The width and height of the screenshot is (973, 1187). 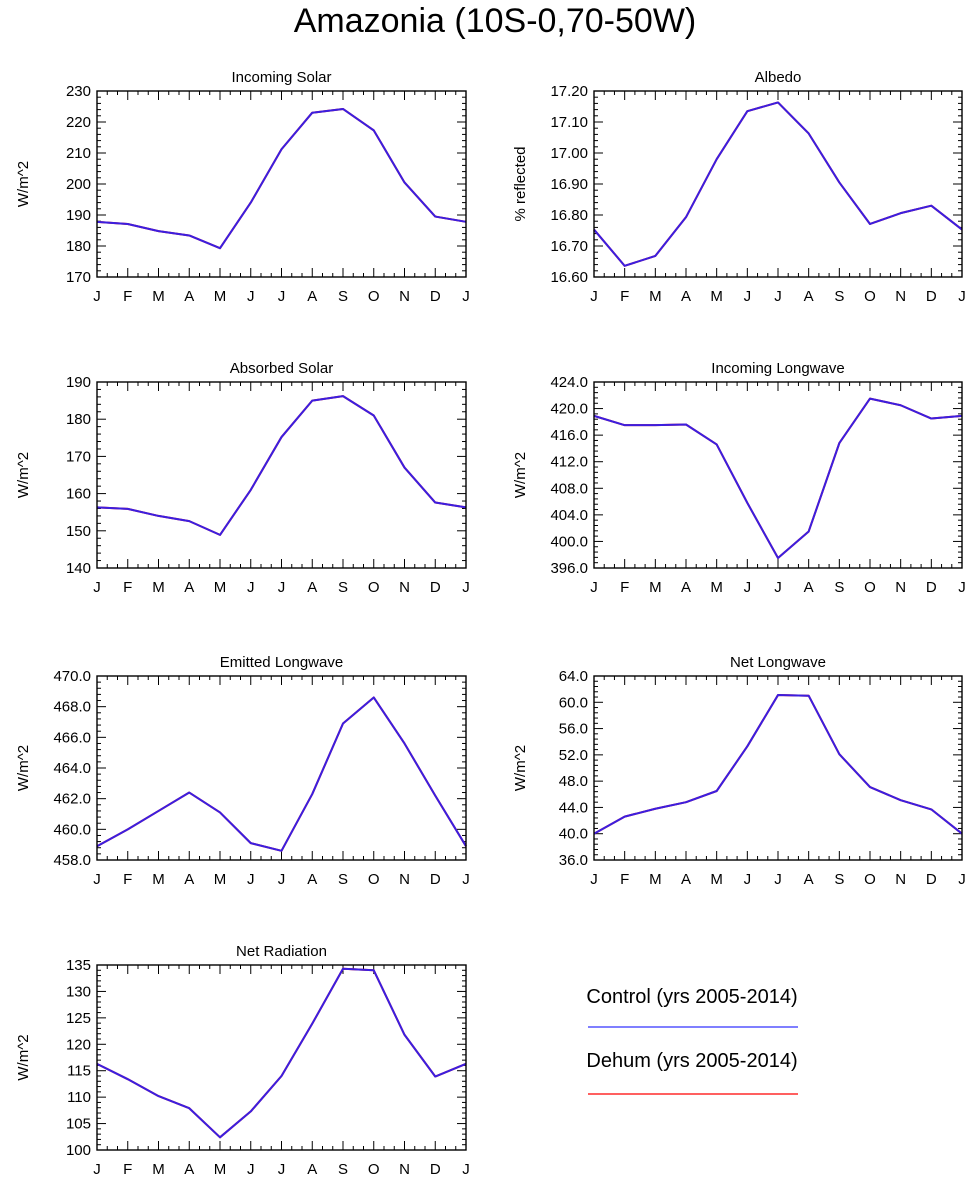 I want to click on y-tick-label: 17.20, so click(x=569, y=91).